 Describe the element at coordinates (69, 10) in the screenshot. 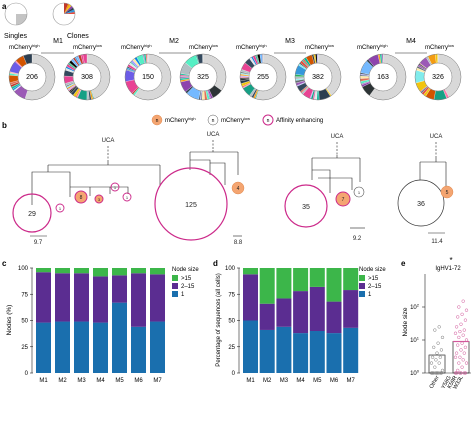

I see `legend-clones-wedge` at that location.